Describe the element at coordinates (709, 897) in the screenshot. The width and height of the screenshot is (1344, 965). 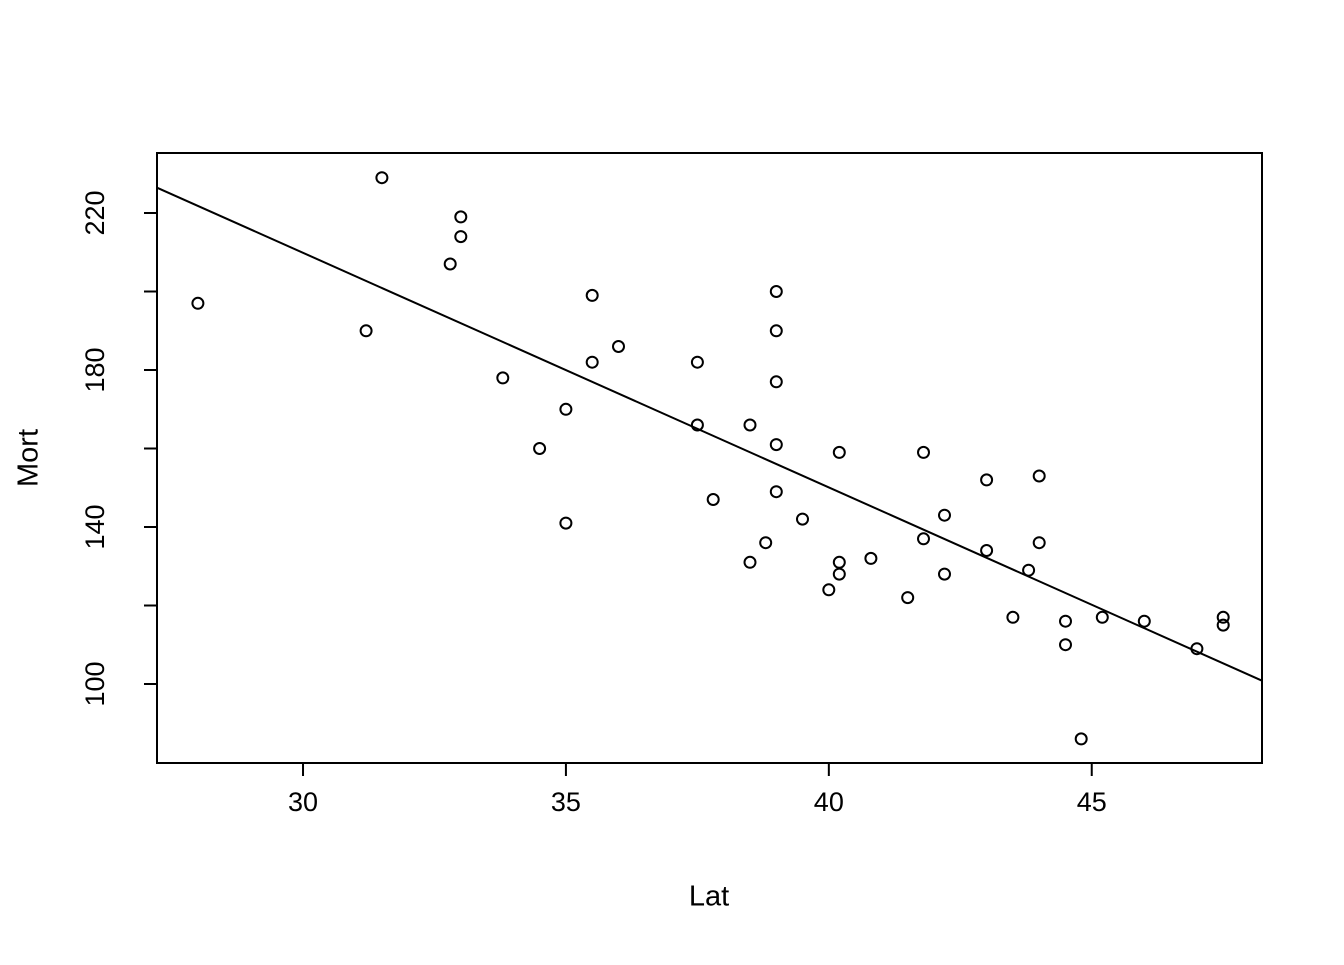
I see `x-axis-title: Lat` at that location.